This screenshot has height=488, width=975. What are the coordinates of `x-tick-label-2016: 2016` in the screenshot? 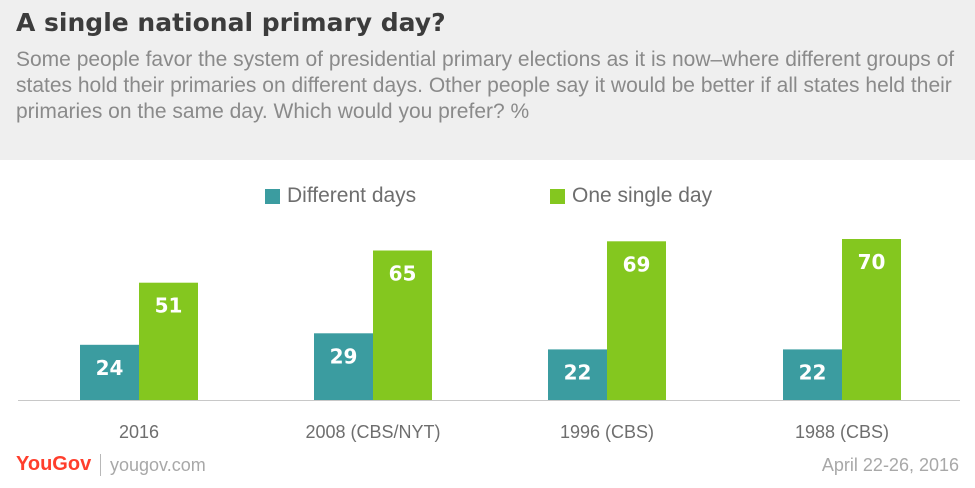 It's located at (139, 432).